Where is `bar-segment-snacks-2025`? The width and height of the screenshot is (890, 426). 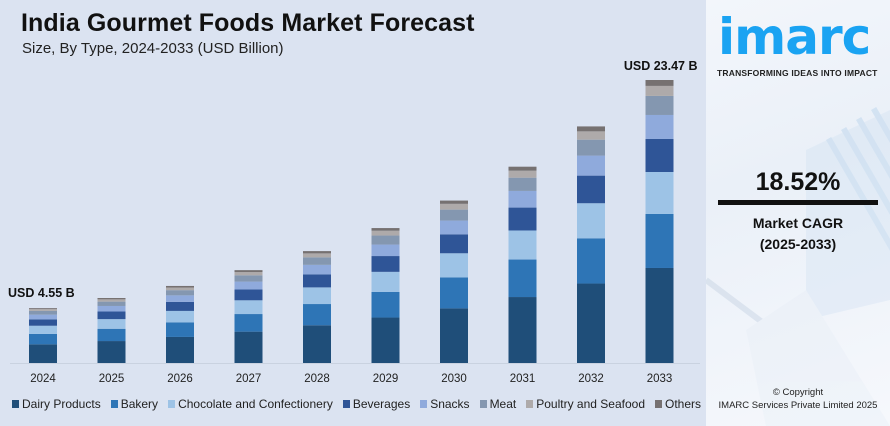
bar-segment-snacks-2025 is located at coordinates (111, 308).